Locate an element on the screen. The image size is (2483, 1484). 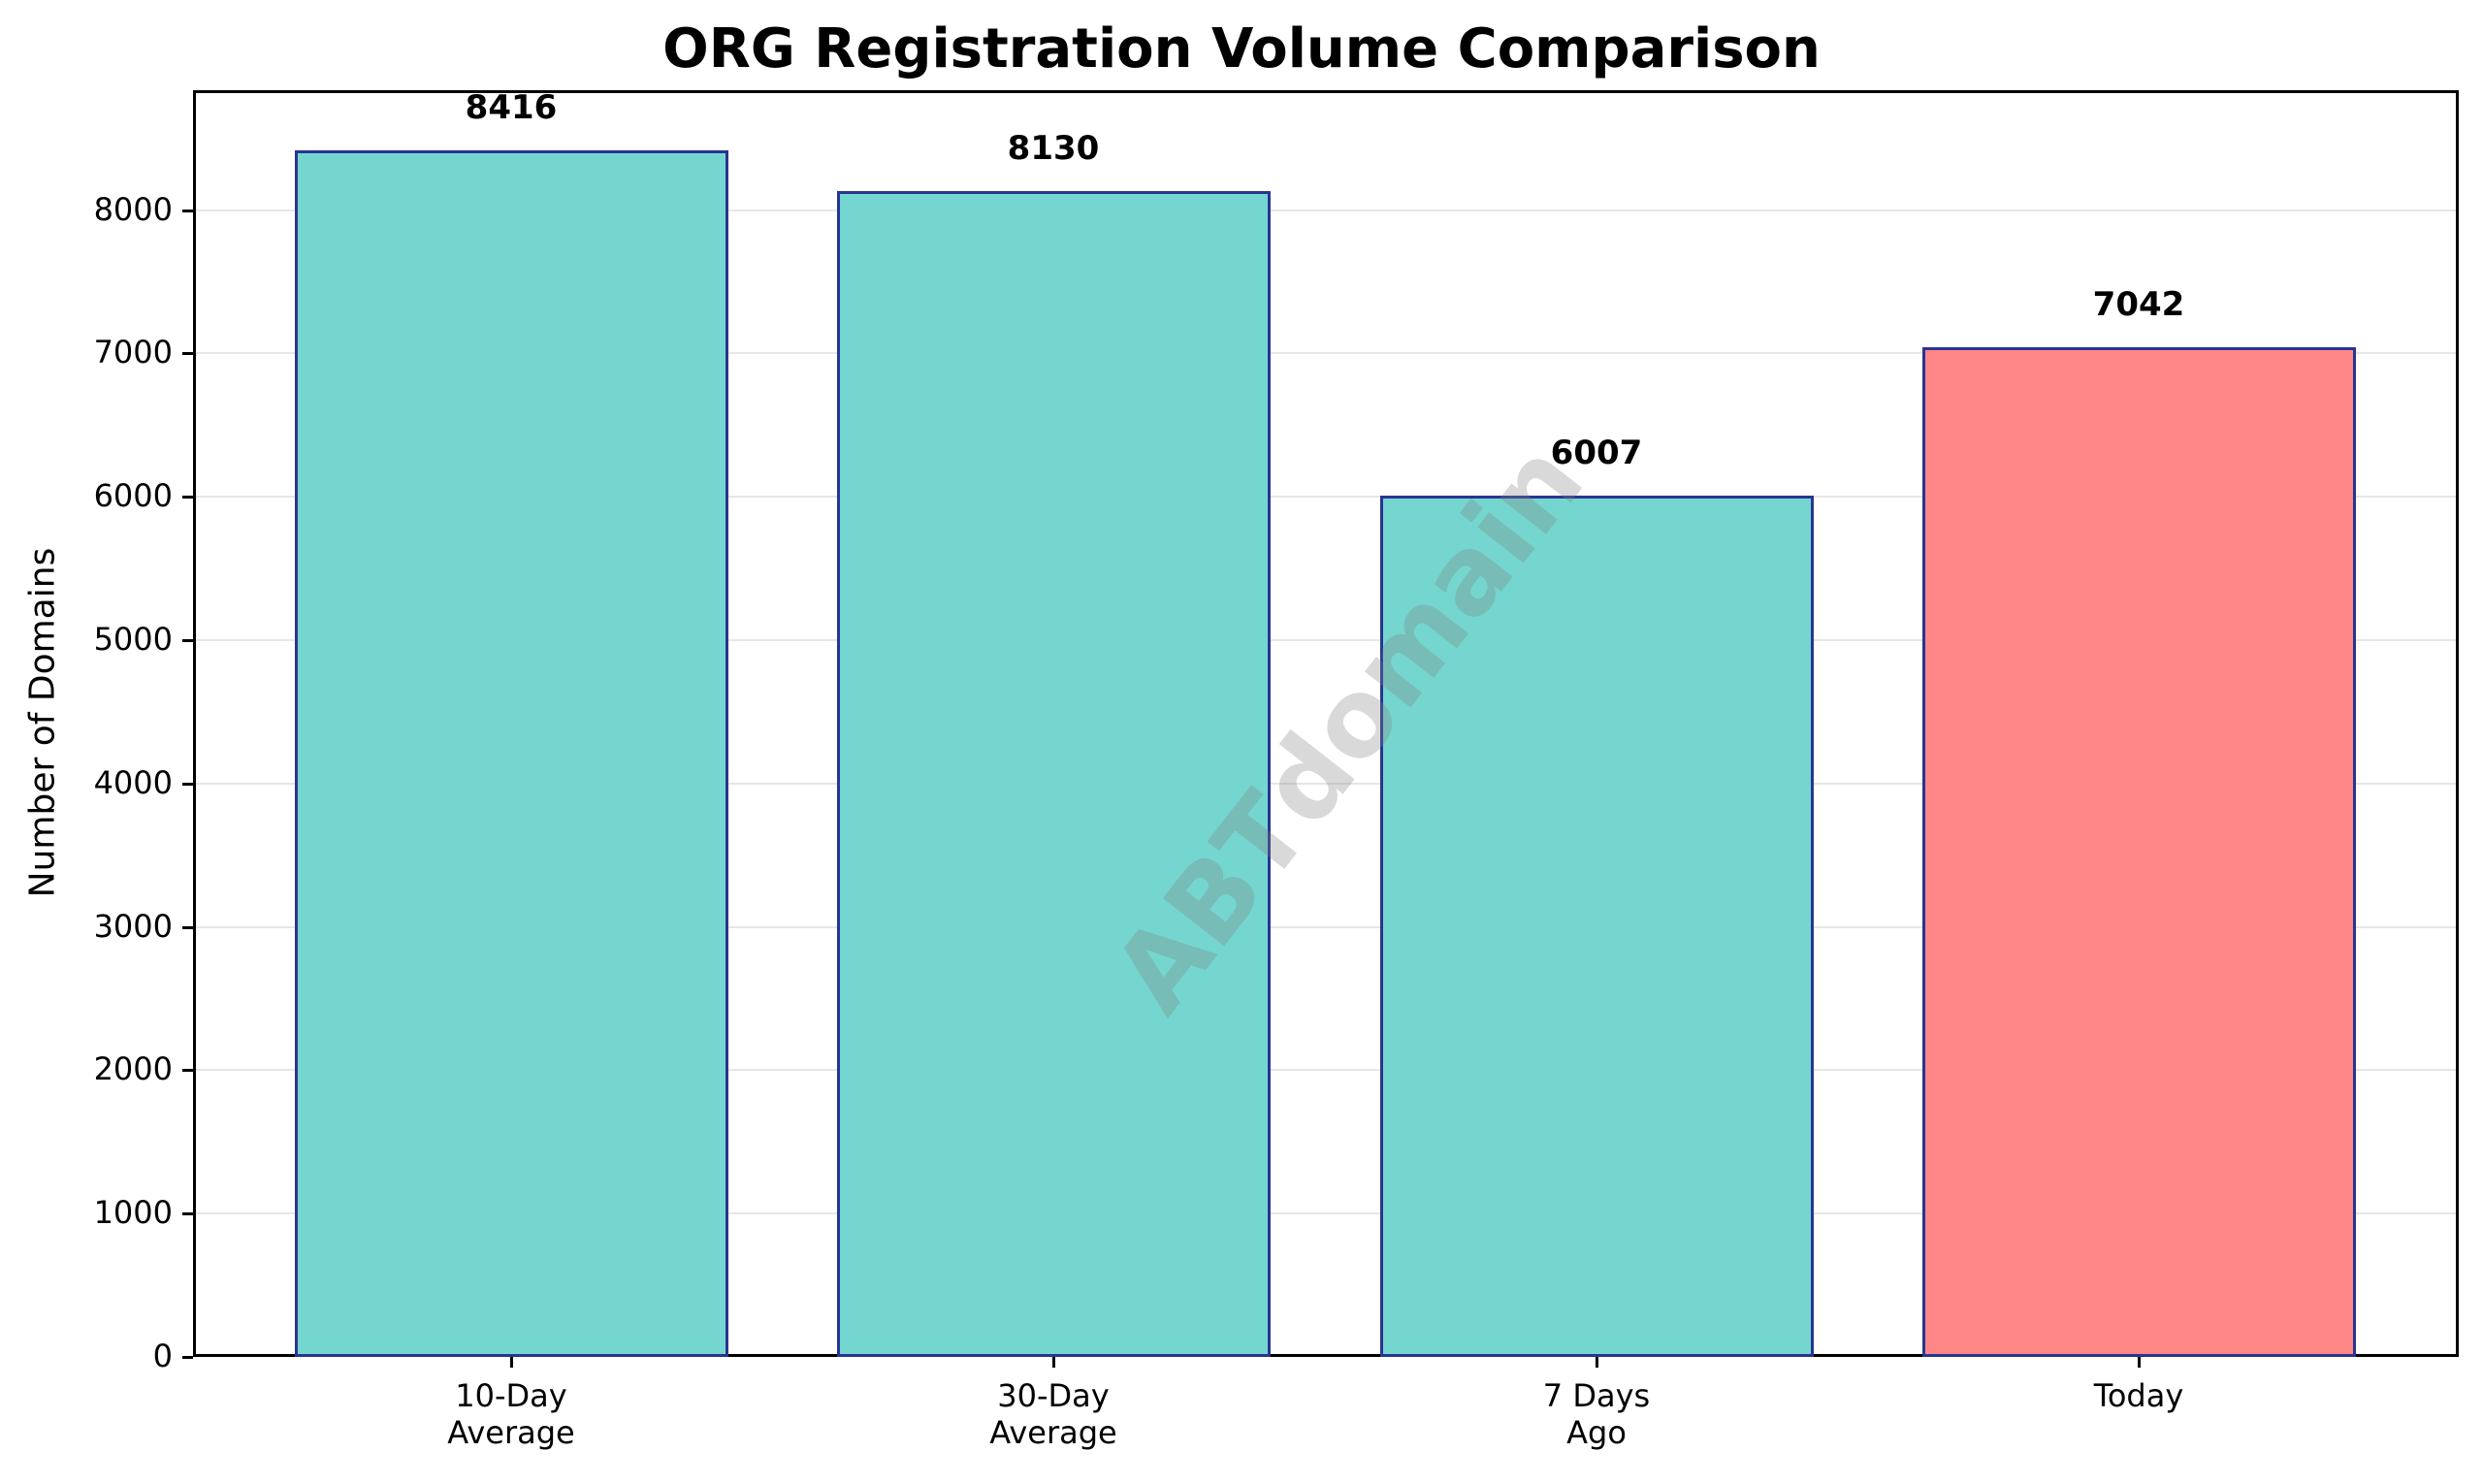
x-tick-label: 30-Day Average is located at coordinates (1053, 1414).